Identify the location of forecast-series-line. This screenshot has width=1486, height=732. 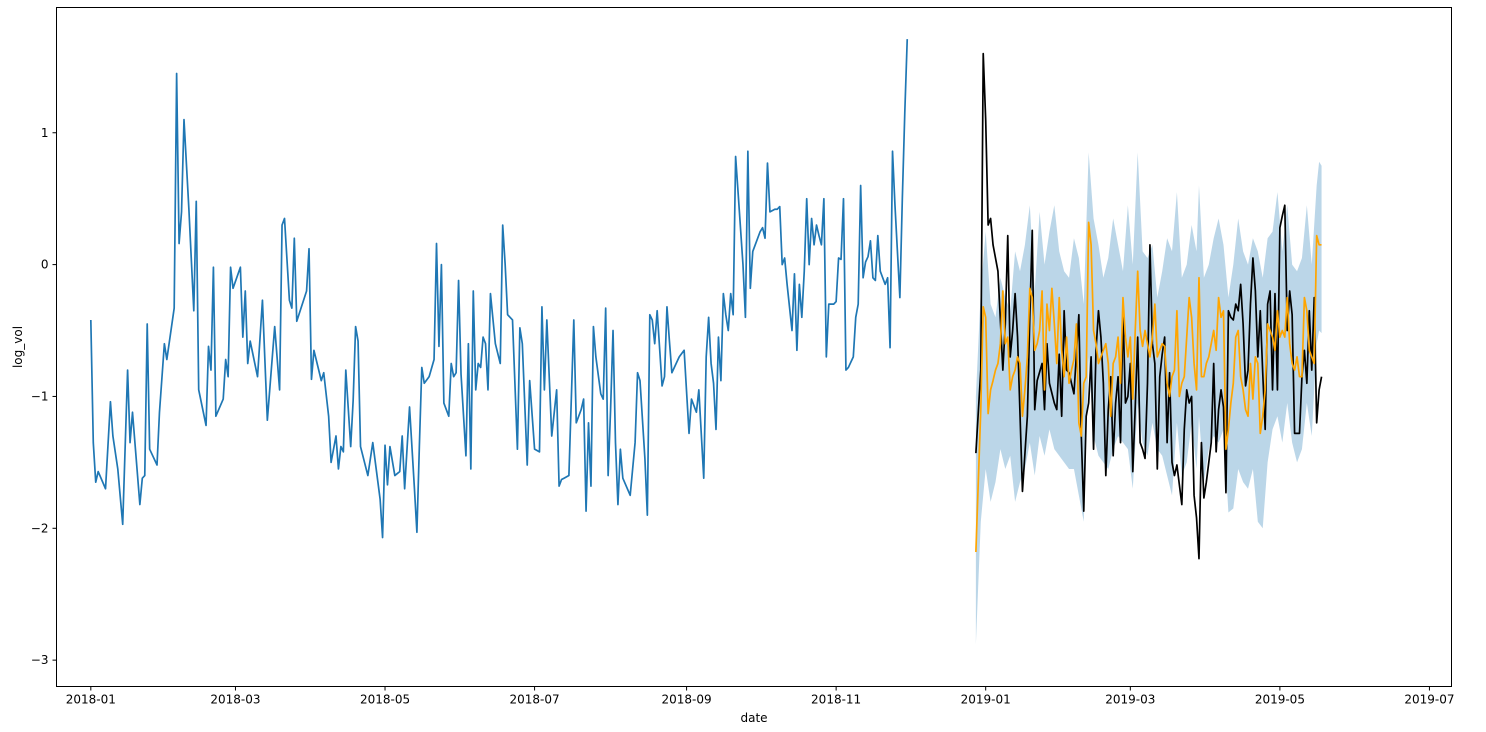
(1148, 387).